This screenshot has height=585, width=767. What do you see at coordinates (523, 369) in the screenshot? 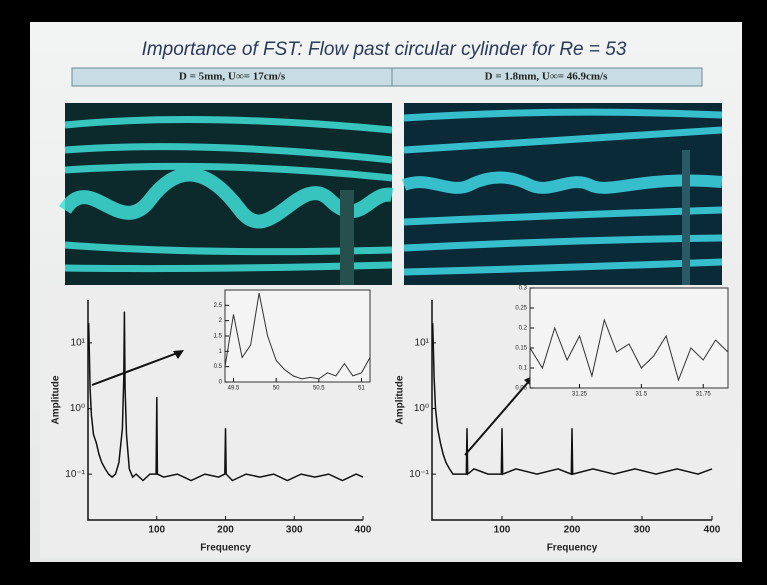
I see `y-tick-label: 0.1` at bounding box center [523, 369].